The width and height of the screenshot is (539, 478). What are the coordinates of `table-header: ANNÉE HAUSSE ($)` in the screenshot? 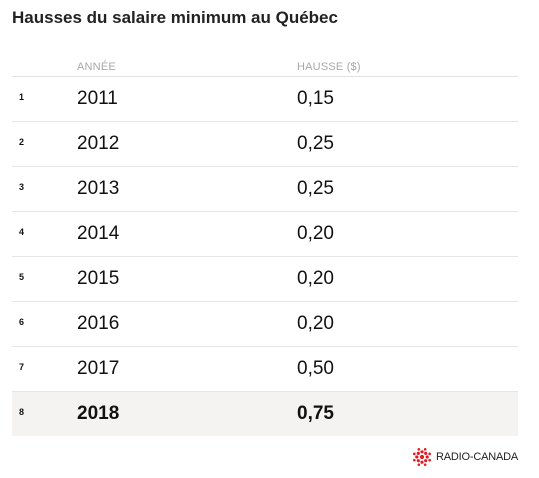 It's located at (265, 65).